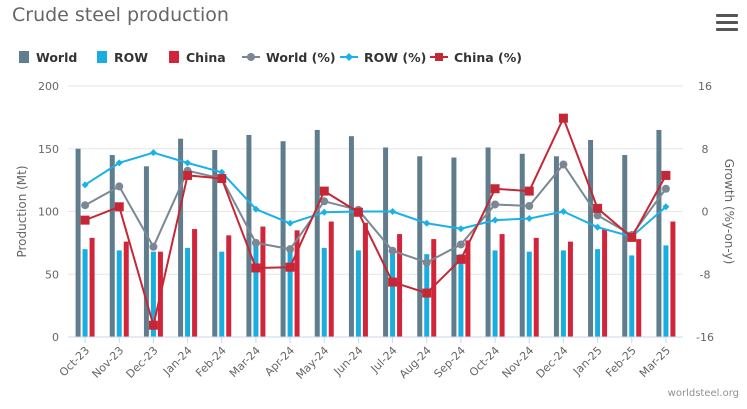 The height and width of the screenshot is (409, 747). I want to click on legend-row-symbol, so click(102, 57).